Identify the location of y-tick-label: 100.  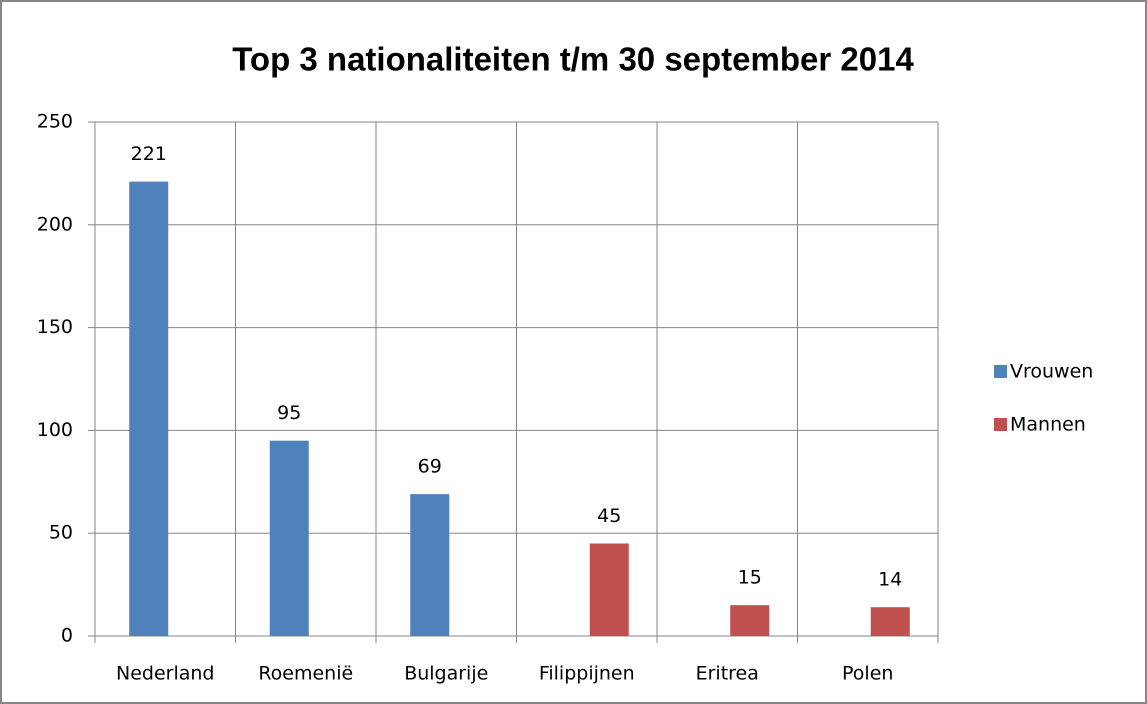
(55, 430).